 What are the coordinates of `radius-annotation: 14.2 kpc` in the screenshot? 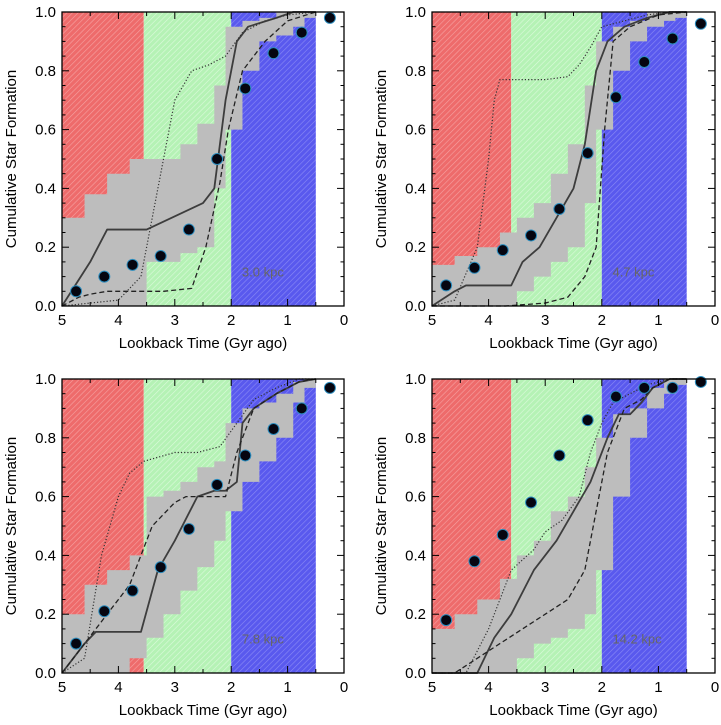 It's located at (637, 639).